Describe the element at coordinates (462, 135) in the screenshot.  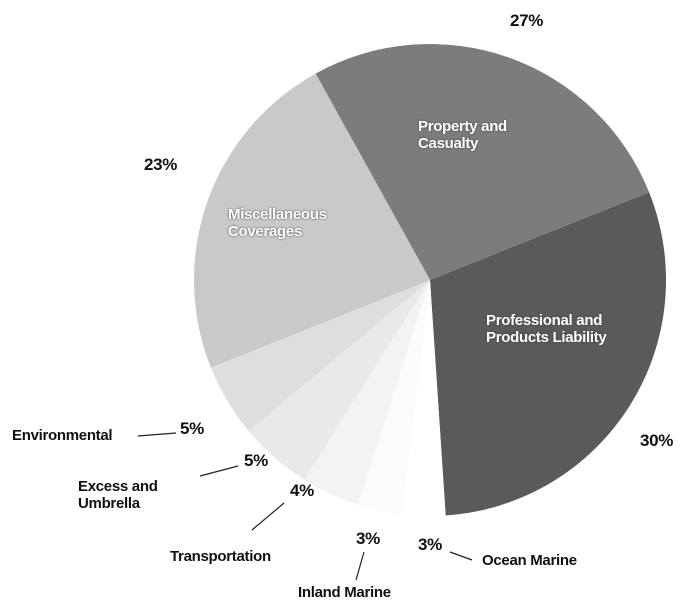
I see `category-label: Property and Casualty` at that location.